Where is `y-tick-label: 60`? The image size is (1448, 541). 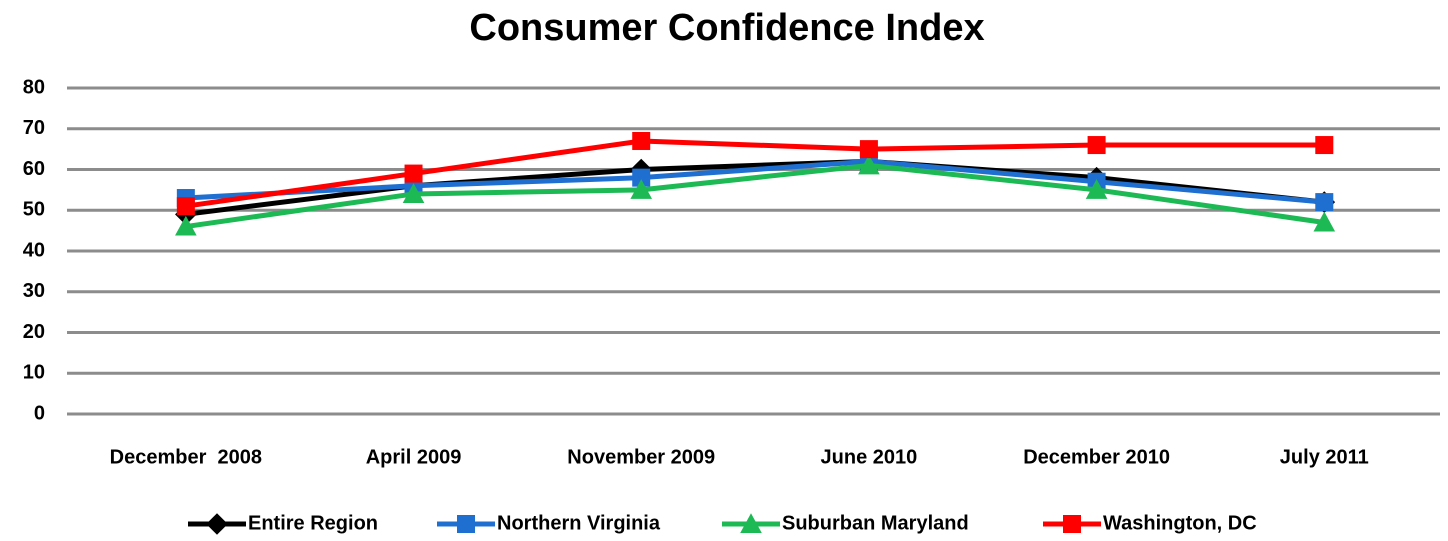 y-tick-label: 60 is located at coordinates (34, 169).